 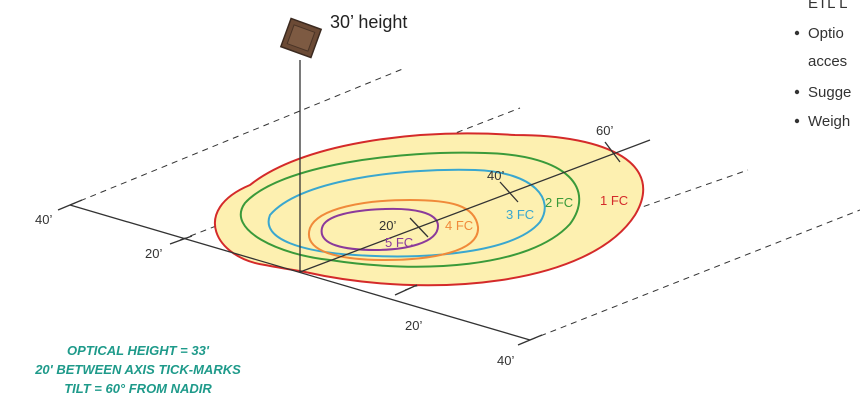 What do you see at coordinates (368, 22) in the screenshot?
I see `fixture-height-label: 30’ height` at bounding box center [368, 22].